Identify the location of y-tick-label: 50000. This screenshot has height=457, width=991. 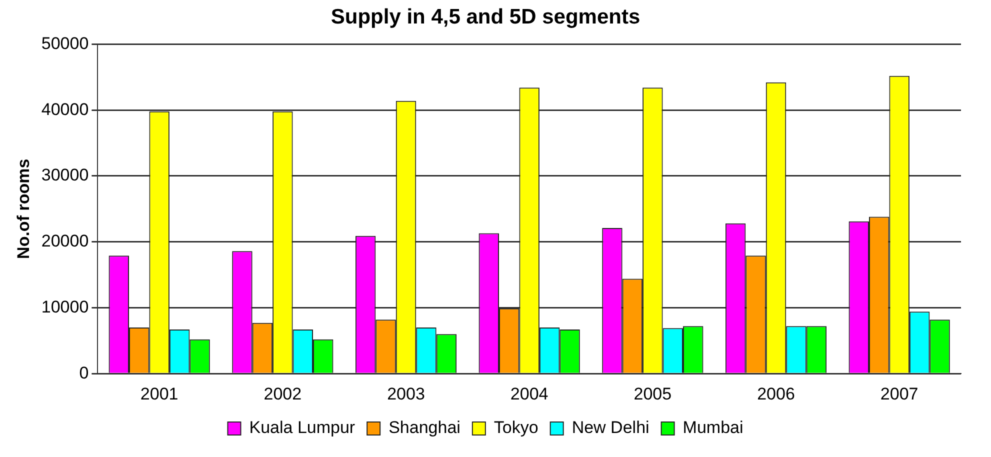
(65, 43).